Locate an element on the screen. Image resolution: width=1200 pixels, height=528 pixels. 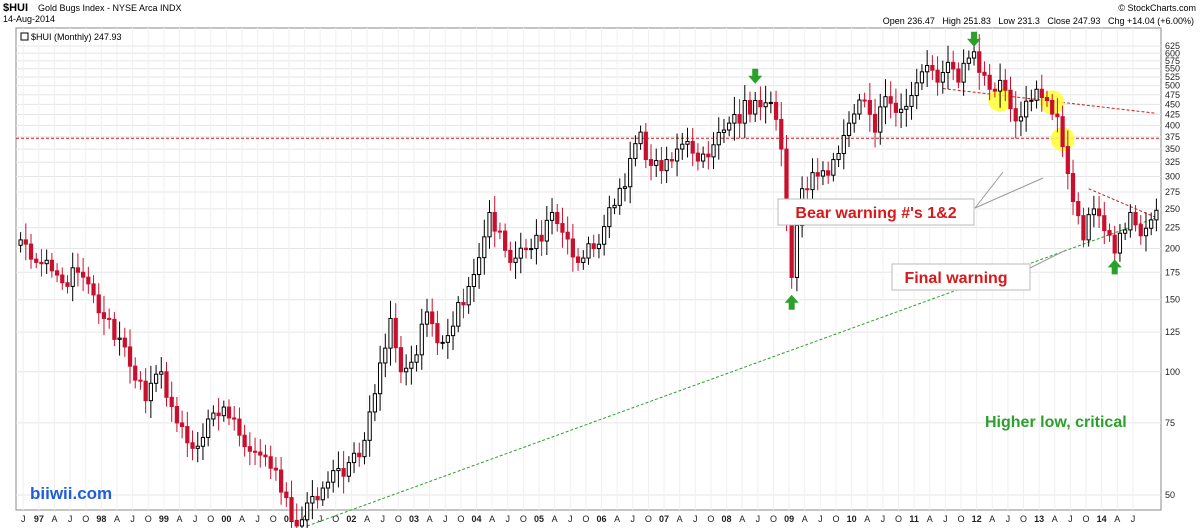
y-tick-label: 175 is located at coordinates (1172, 272).